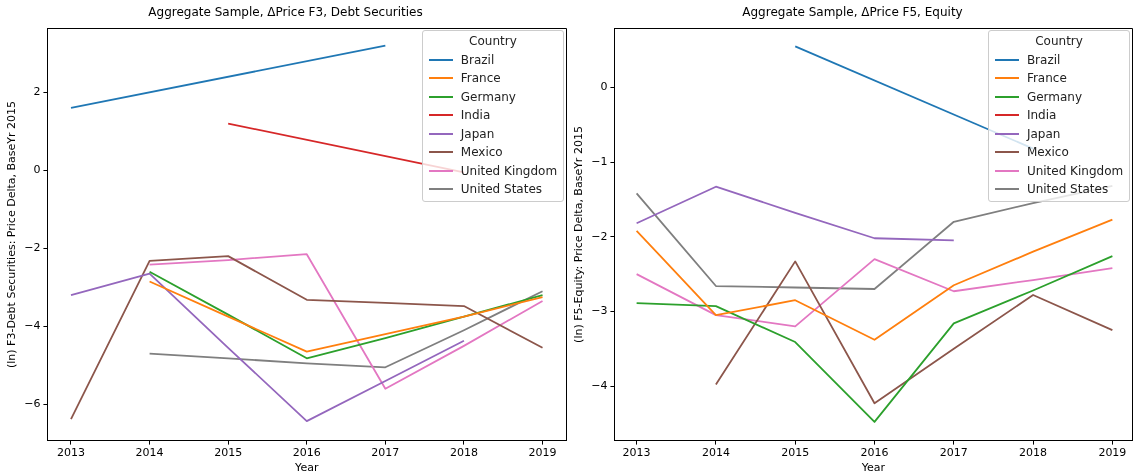 This screenshot has height=475, width=1135. Describe the element at coordinates (599, 161) in the screenshot. I see `y-tick-label: −1` at that location.